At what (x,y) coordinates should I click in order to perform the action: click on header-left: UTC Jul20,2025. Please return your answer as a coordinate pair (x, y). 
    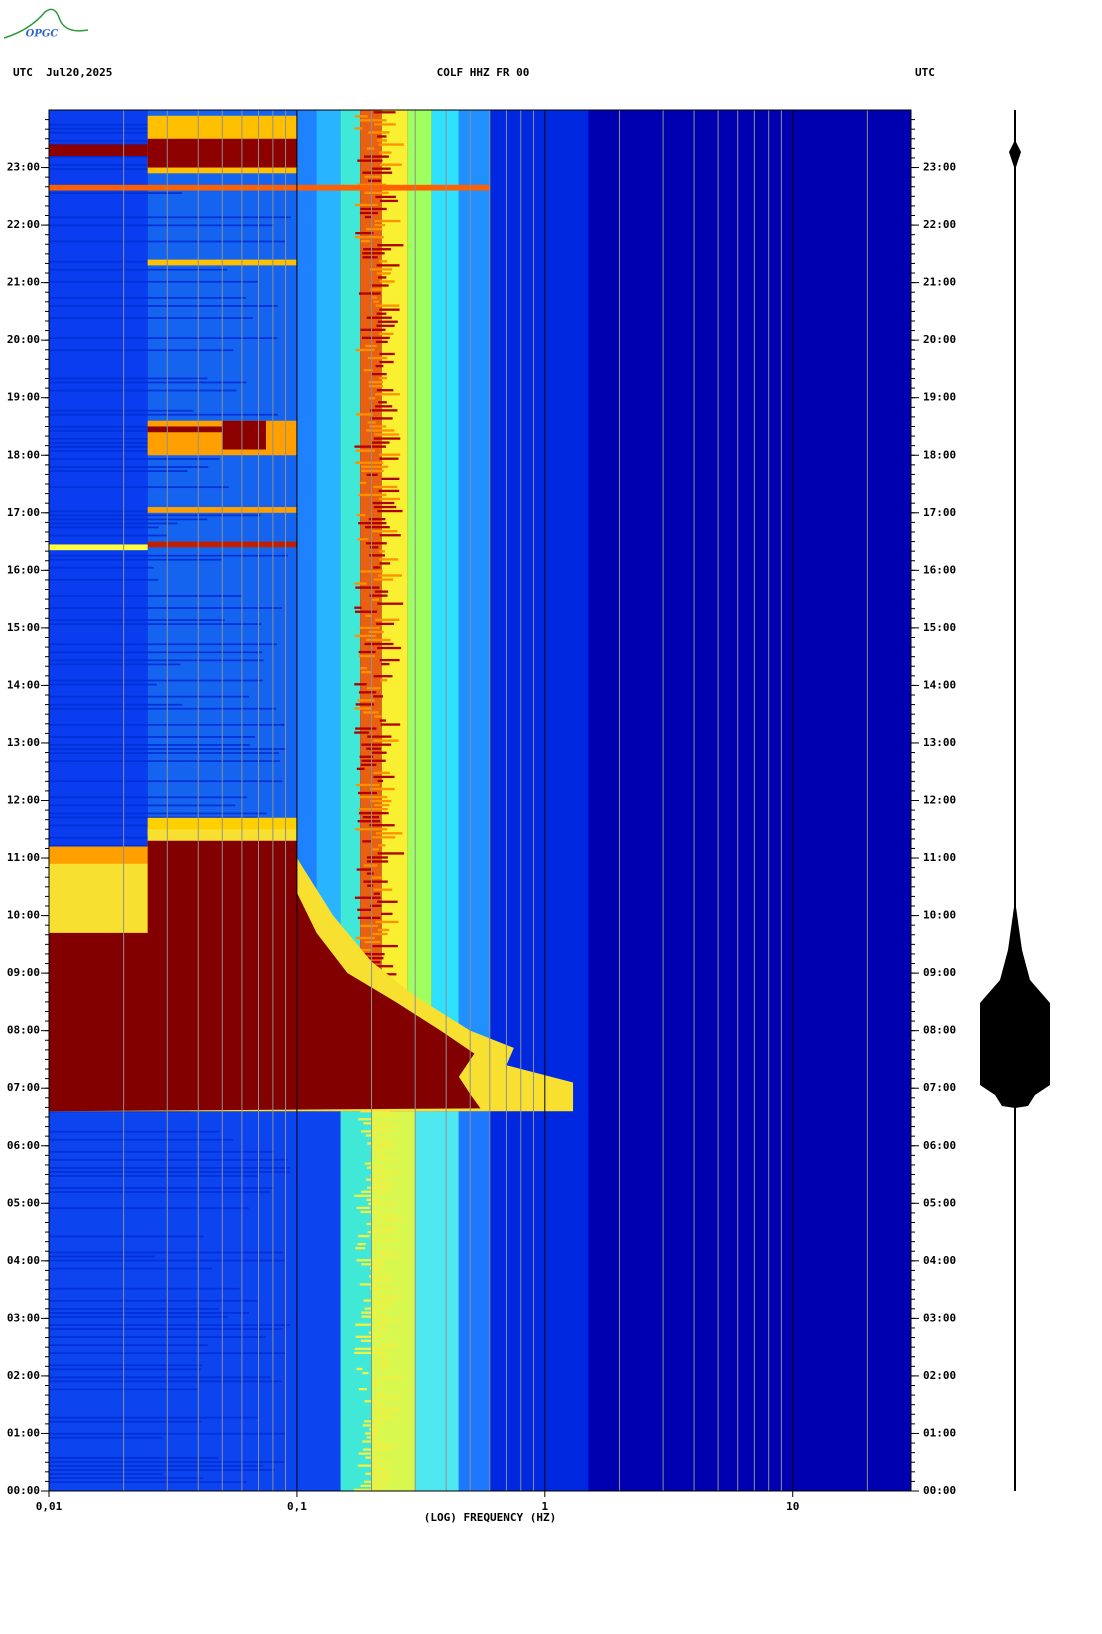
    Looking at the image, I should click on (62, 72).